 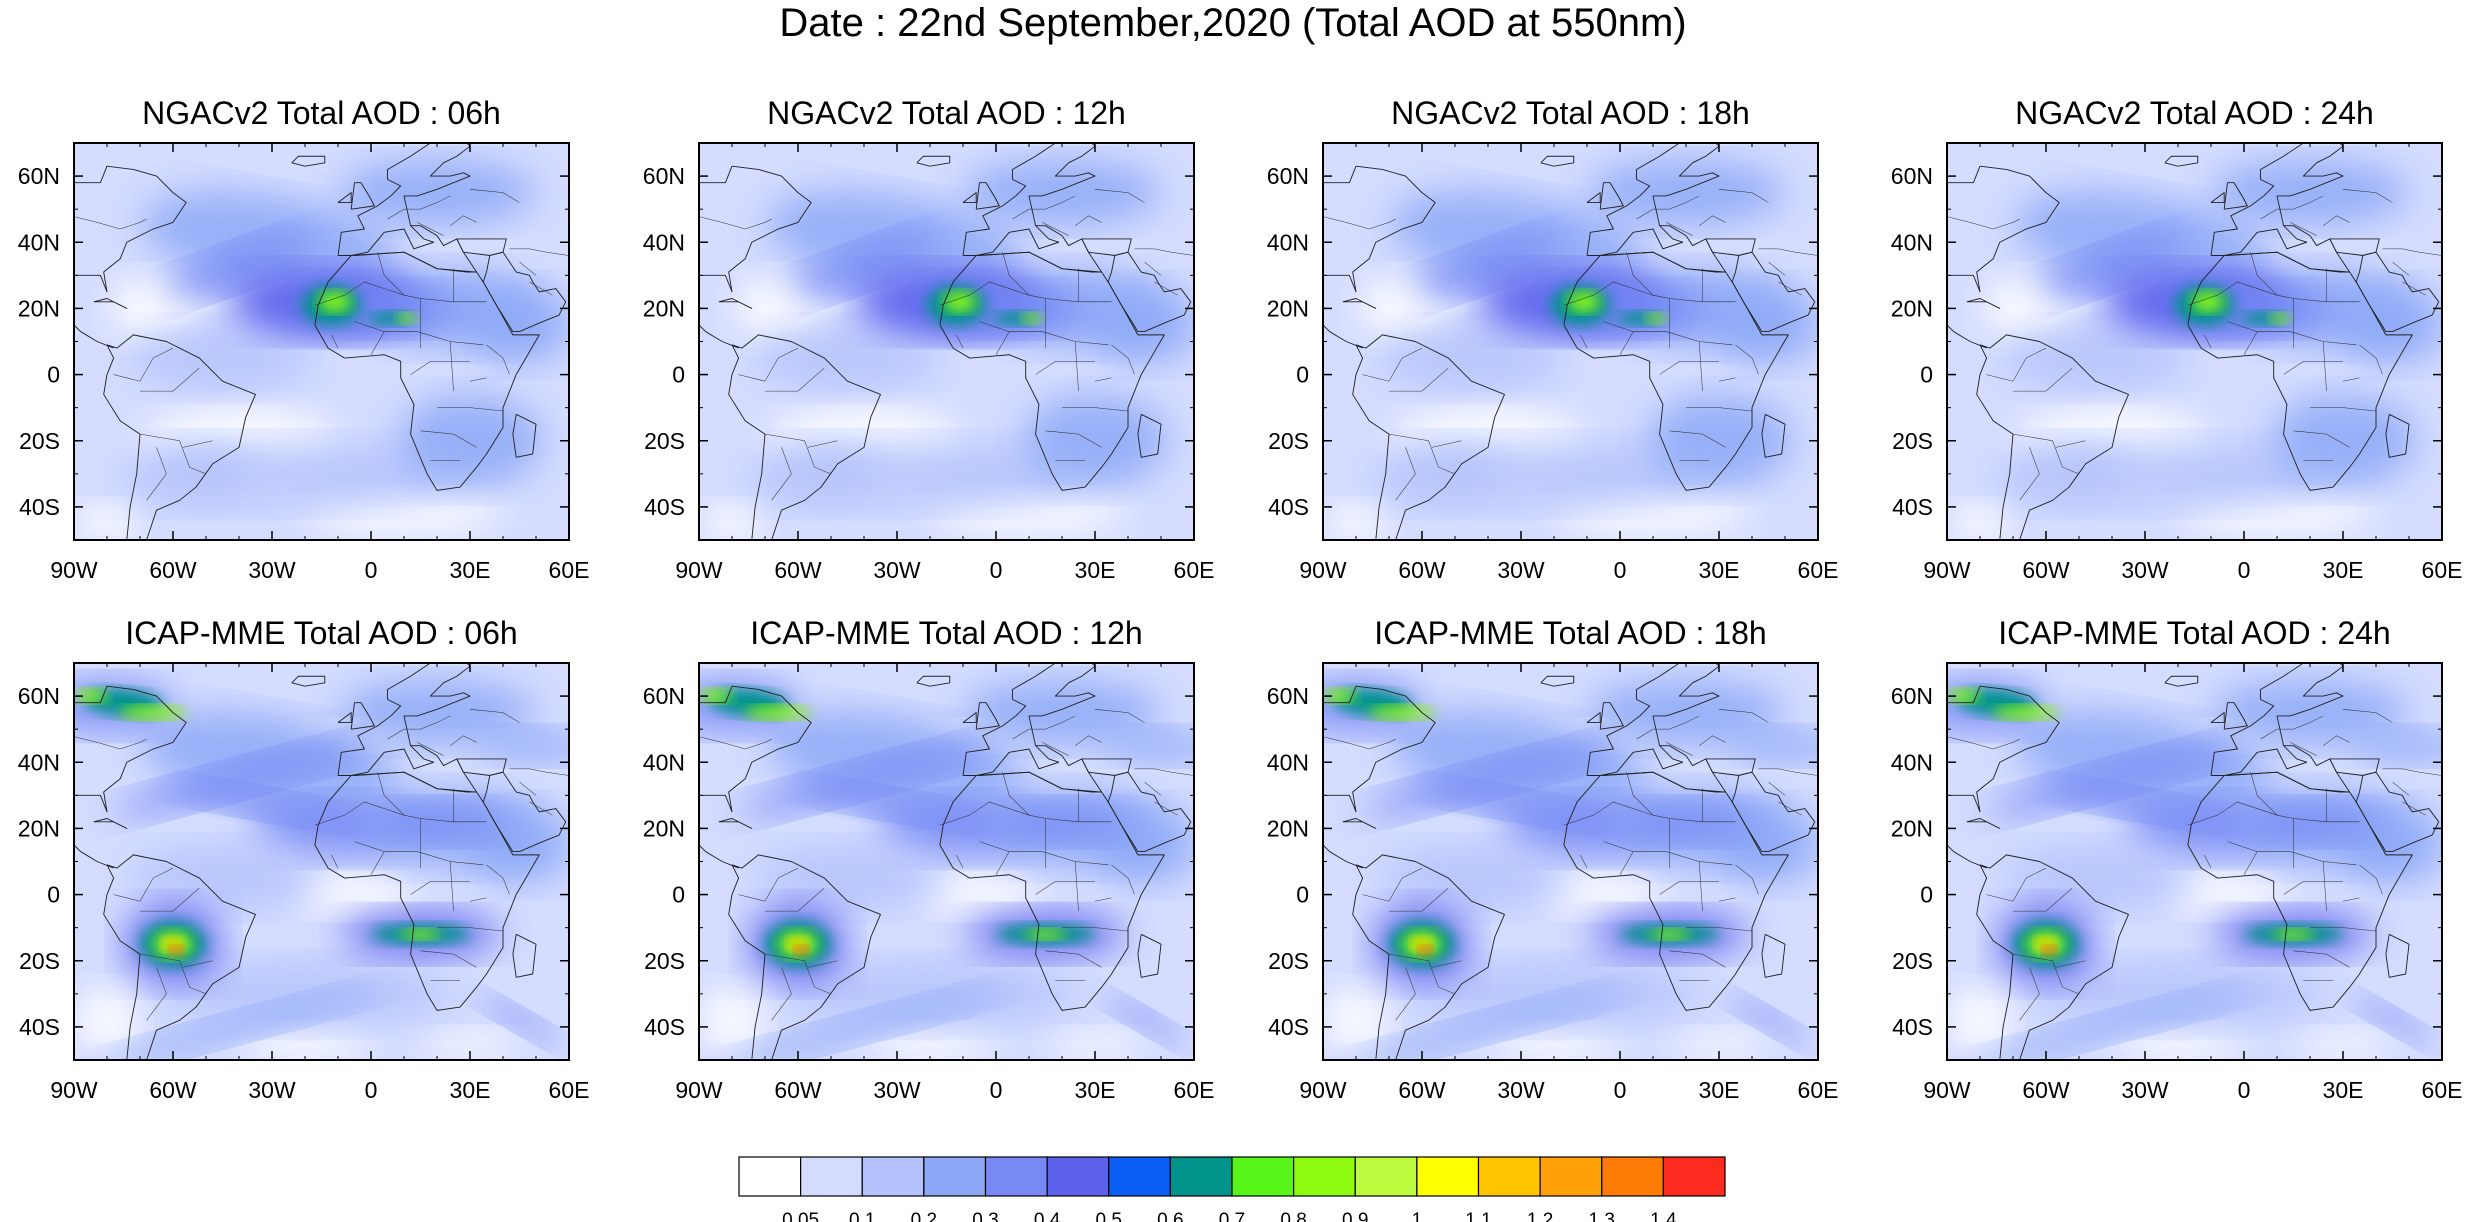 What do you see at coordinates (2194, 633) in the screenshot?
I see `panel-title: ICAP-MME Total AOD : 24h` at bounding box center [2194, 633].